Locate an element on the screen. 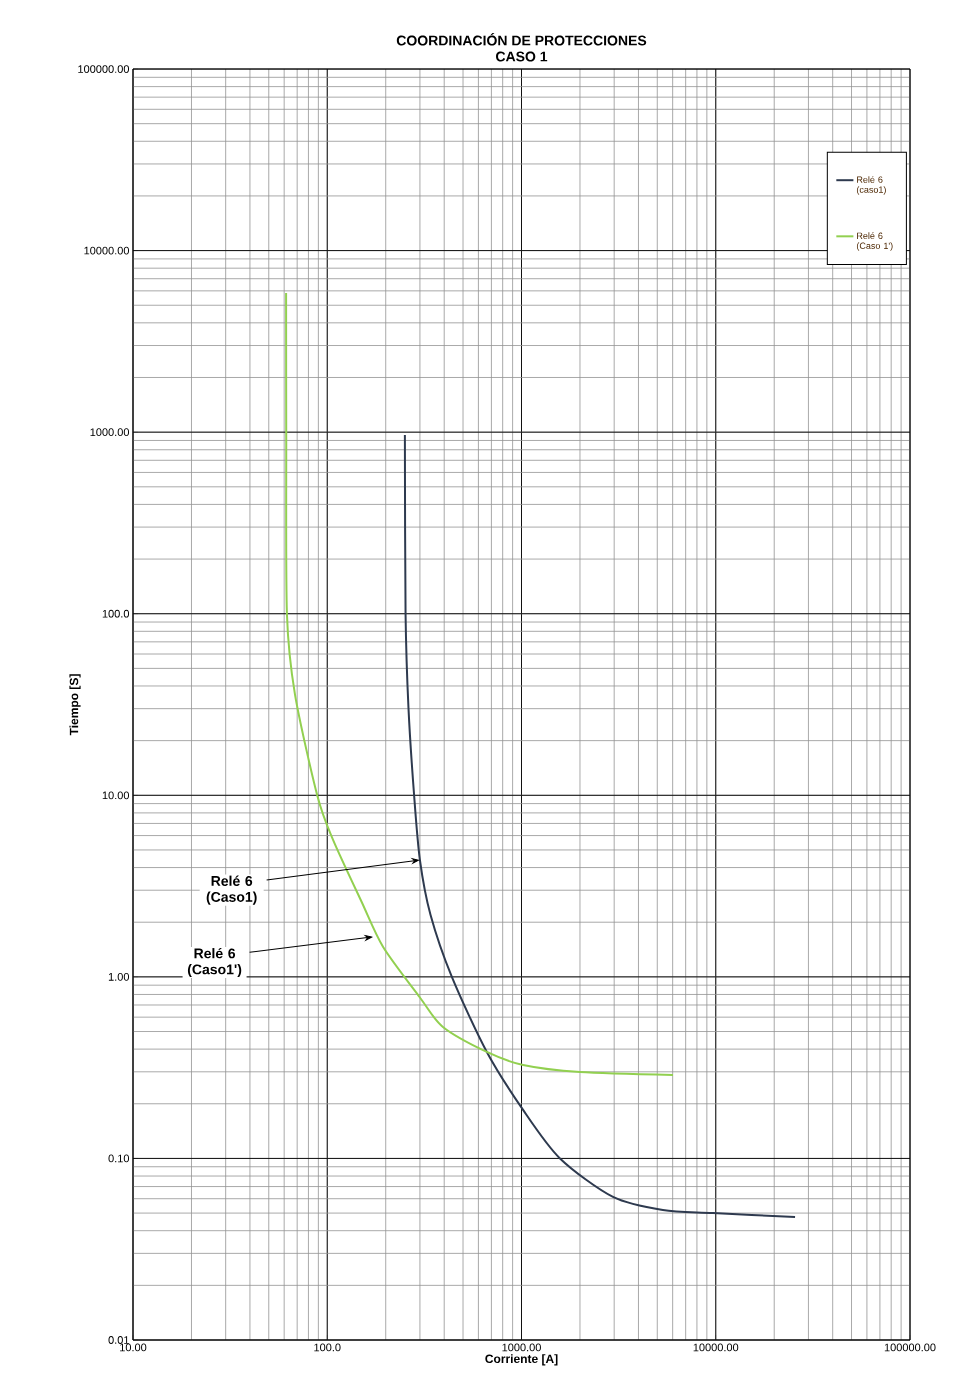  y-tick-label: 0.01 is located at coordinates (118, 1340).